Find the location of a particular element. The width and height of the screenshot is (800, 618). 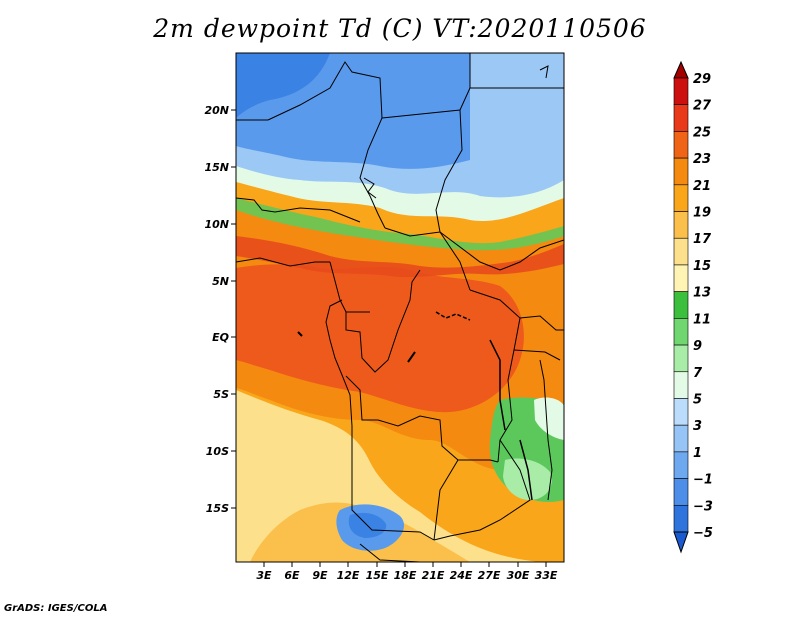

border-drc-east is located at coordinates (495, 376).